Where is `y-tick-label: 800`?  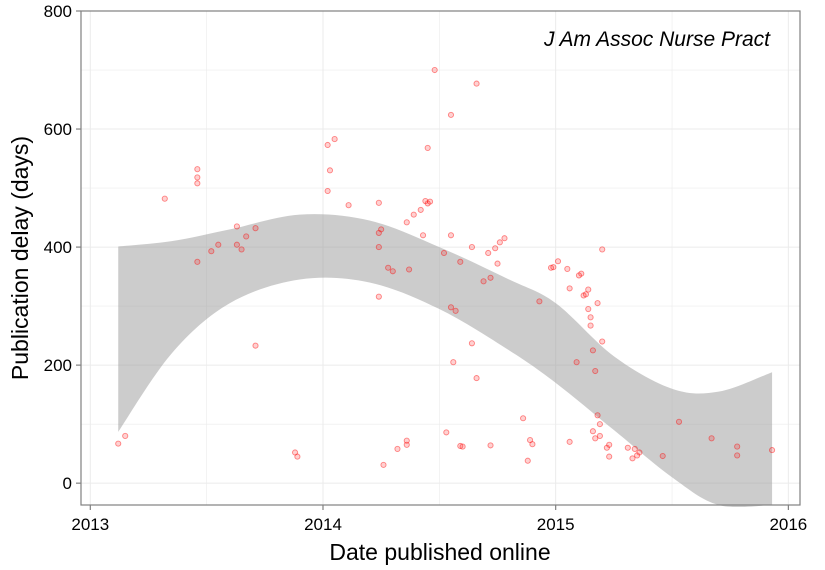
y-tick-label: 800 is located at coordinates (58, 11).